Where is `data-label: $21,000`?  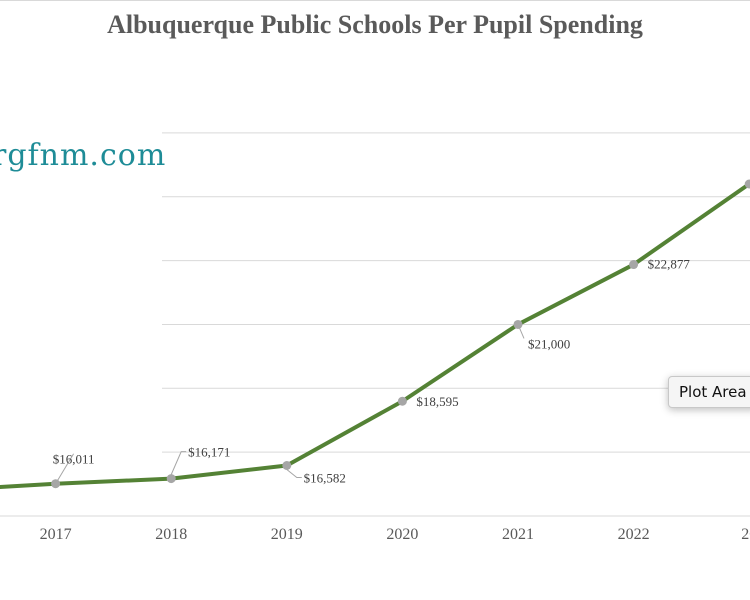 data-label: $21,000 is located at coordinates (549, 343).